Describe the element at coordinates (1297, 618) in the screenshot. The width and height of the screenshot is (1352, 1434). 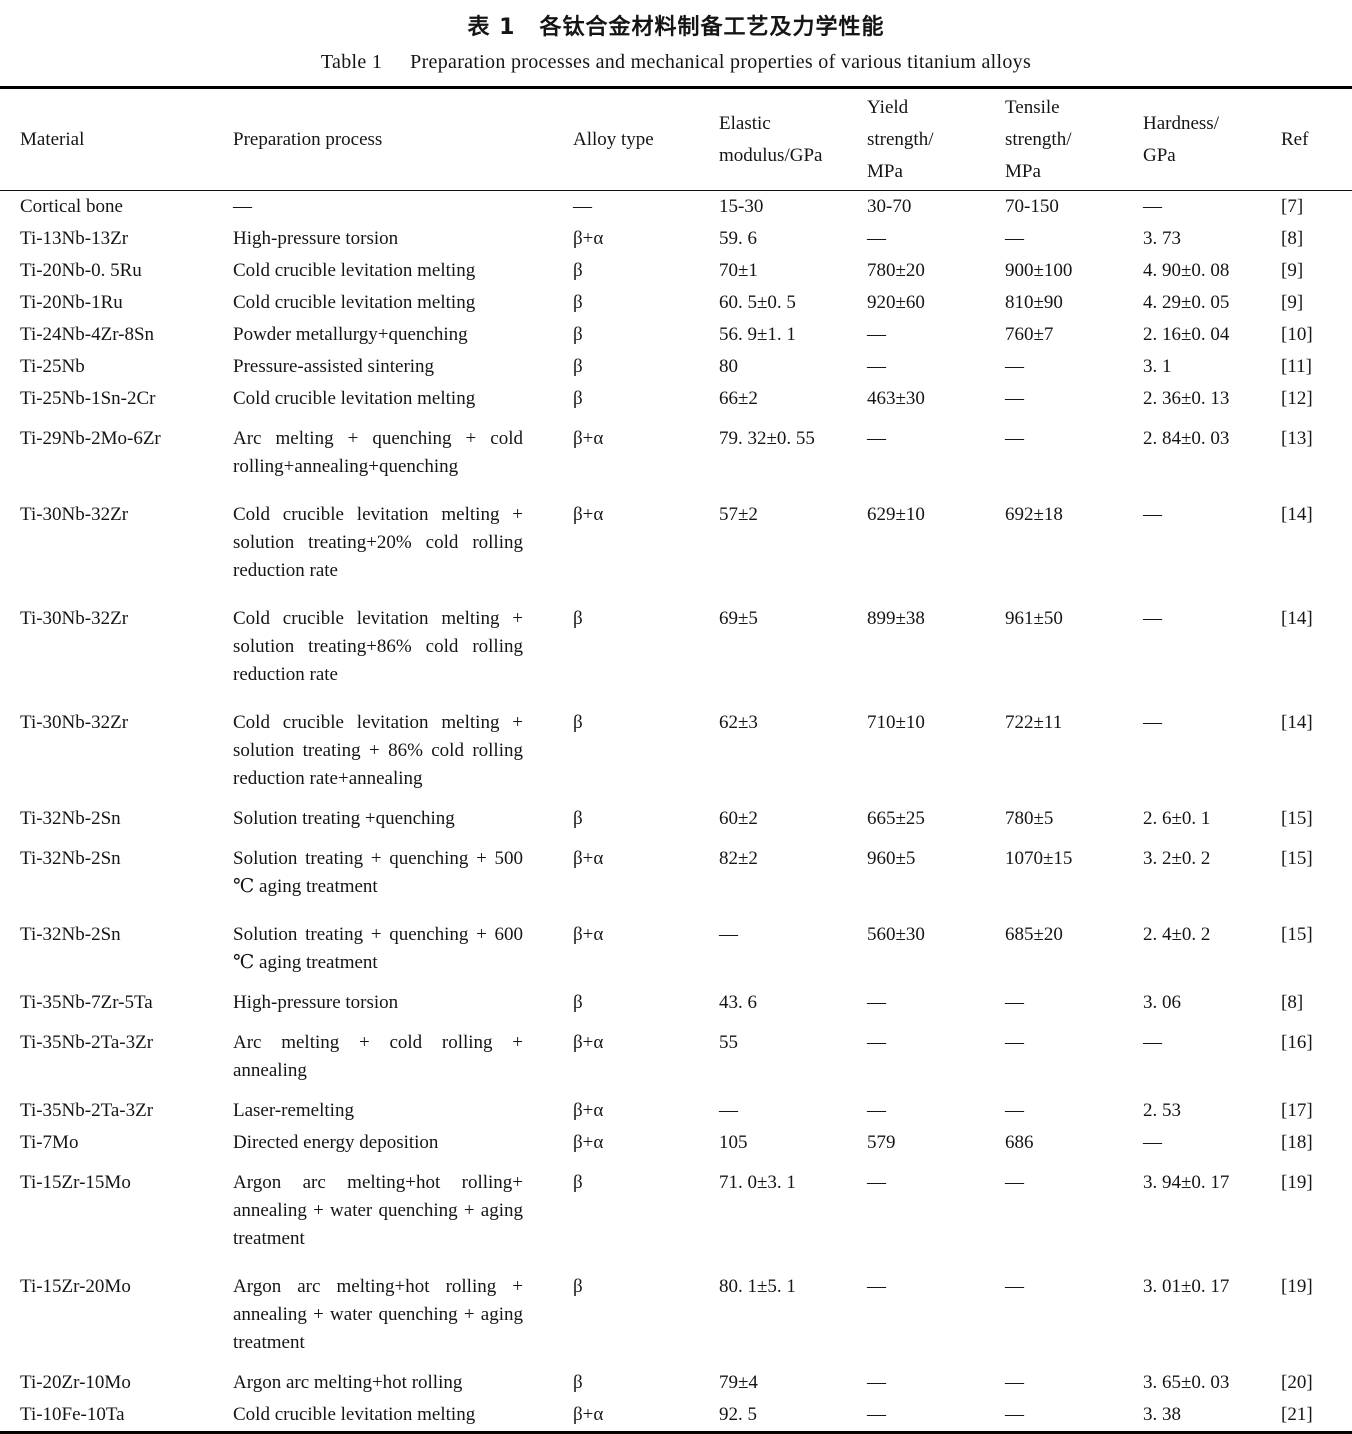
I see `cell-ref: [14]` at that location.